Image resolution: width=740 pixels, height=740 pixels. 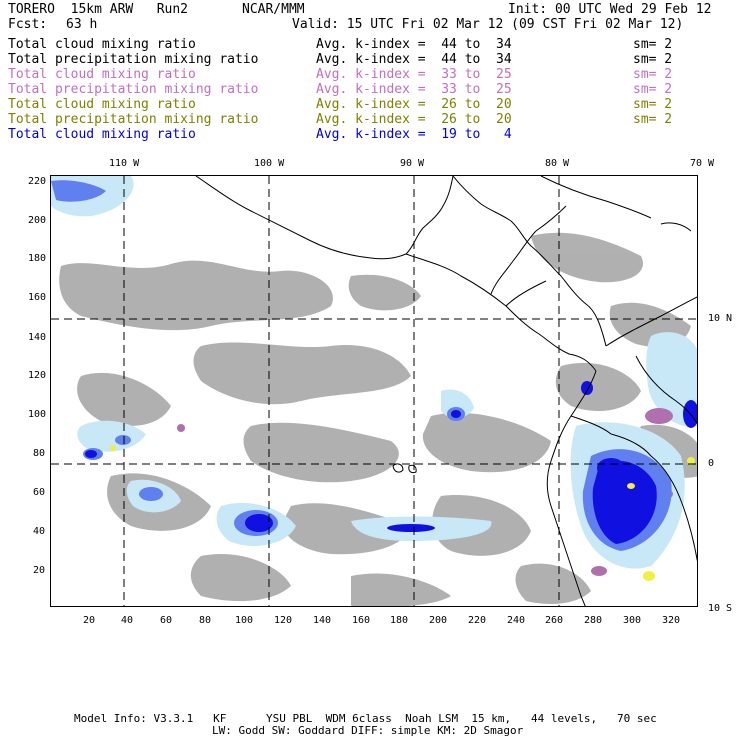 I want to click on x-index-label: 320, so click(x=671, y=620).